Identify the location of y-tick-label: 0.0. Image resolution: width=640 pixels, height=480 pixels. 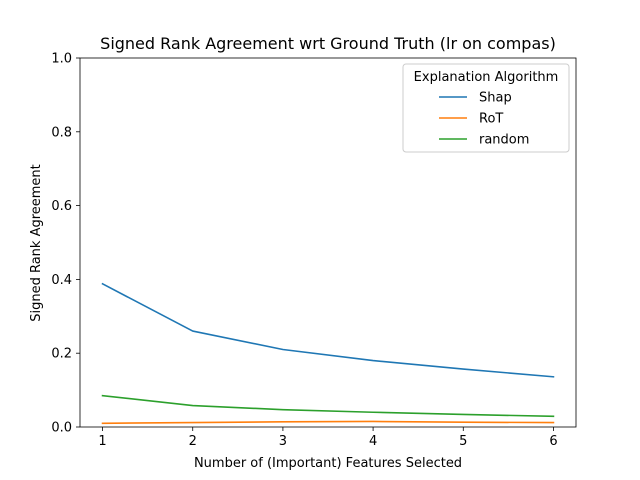
(61, 428).